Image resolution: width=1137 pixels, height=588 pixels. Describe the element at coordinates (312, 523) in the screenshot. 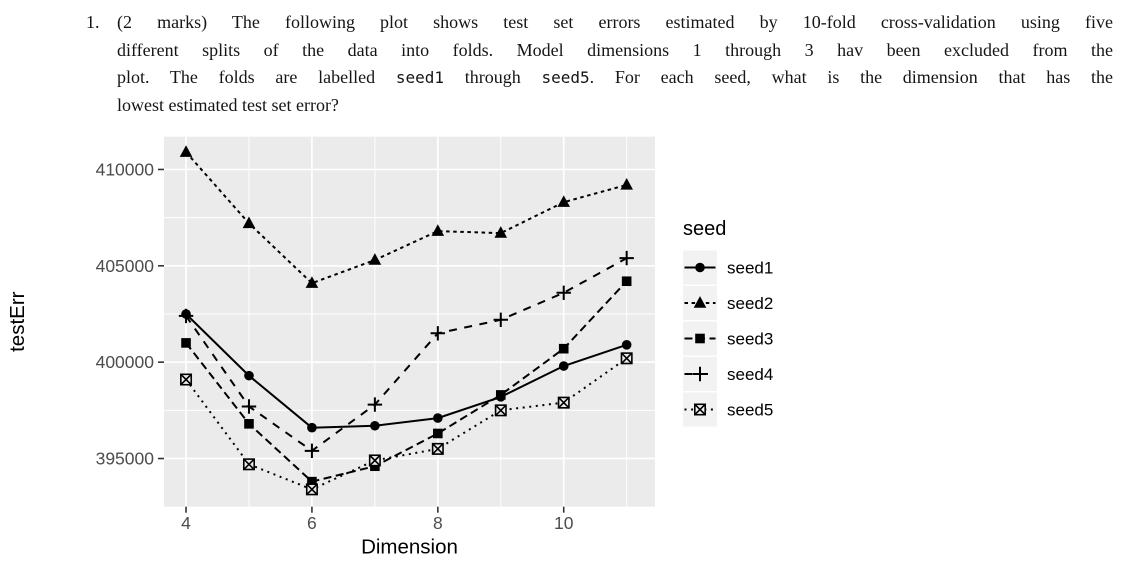

I see `x-tick-label: 6` at that location.